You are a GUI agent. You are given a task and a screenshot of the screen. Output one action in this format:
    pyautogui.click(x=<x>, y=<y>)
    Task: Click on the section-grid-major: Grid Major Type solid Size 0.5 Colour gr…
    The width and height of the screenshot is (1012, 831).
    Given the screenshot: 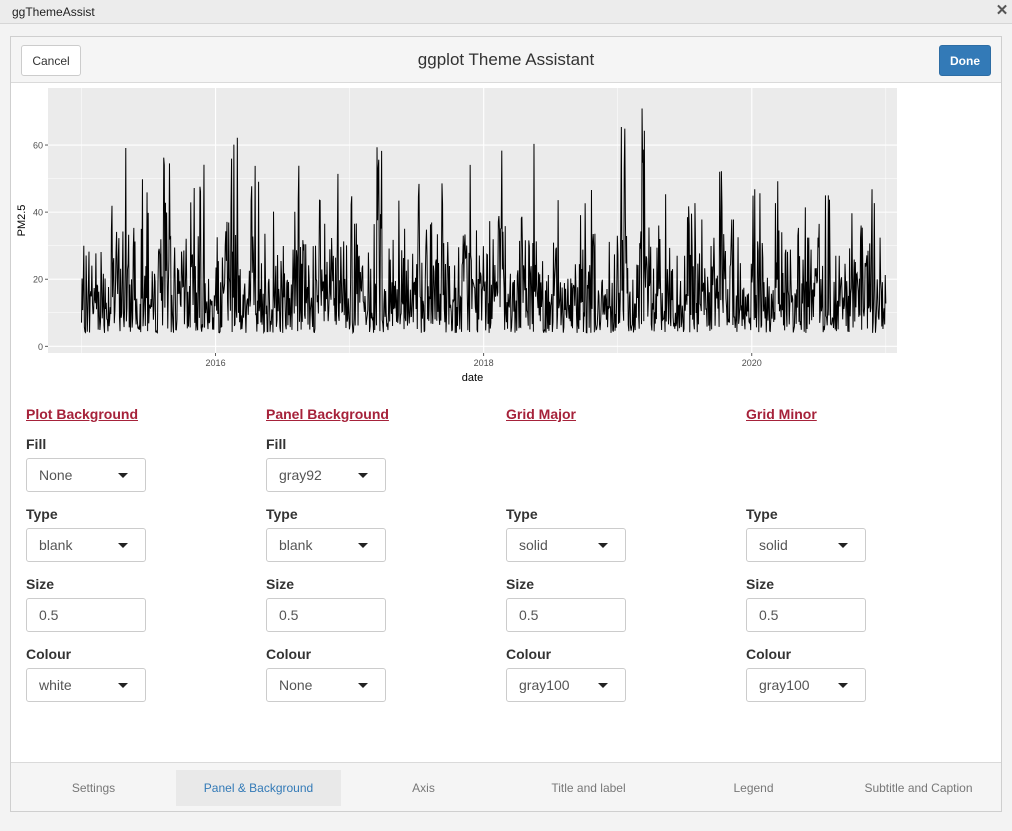 What is the action you would take?
    pyautogui.click(x=616, y=554)
    